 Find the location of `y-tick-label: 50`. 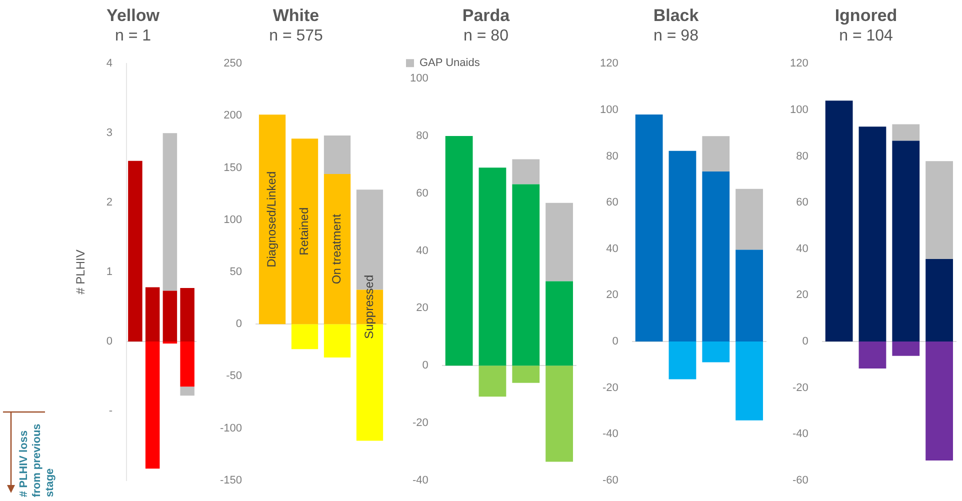

y-tick-label: 50 is located at coordinates (236, 272).